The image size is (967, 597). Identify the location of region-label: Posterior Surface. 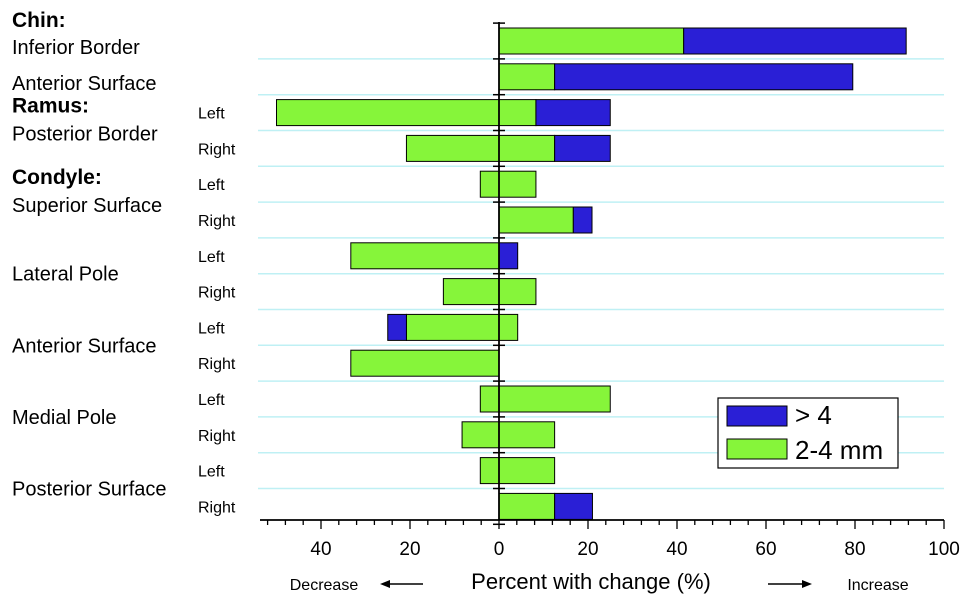
(89, 490).